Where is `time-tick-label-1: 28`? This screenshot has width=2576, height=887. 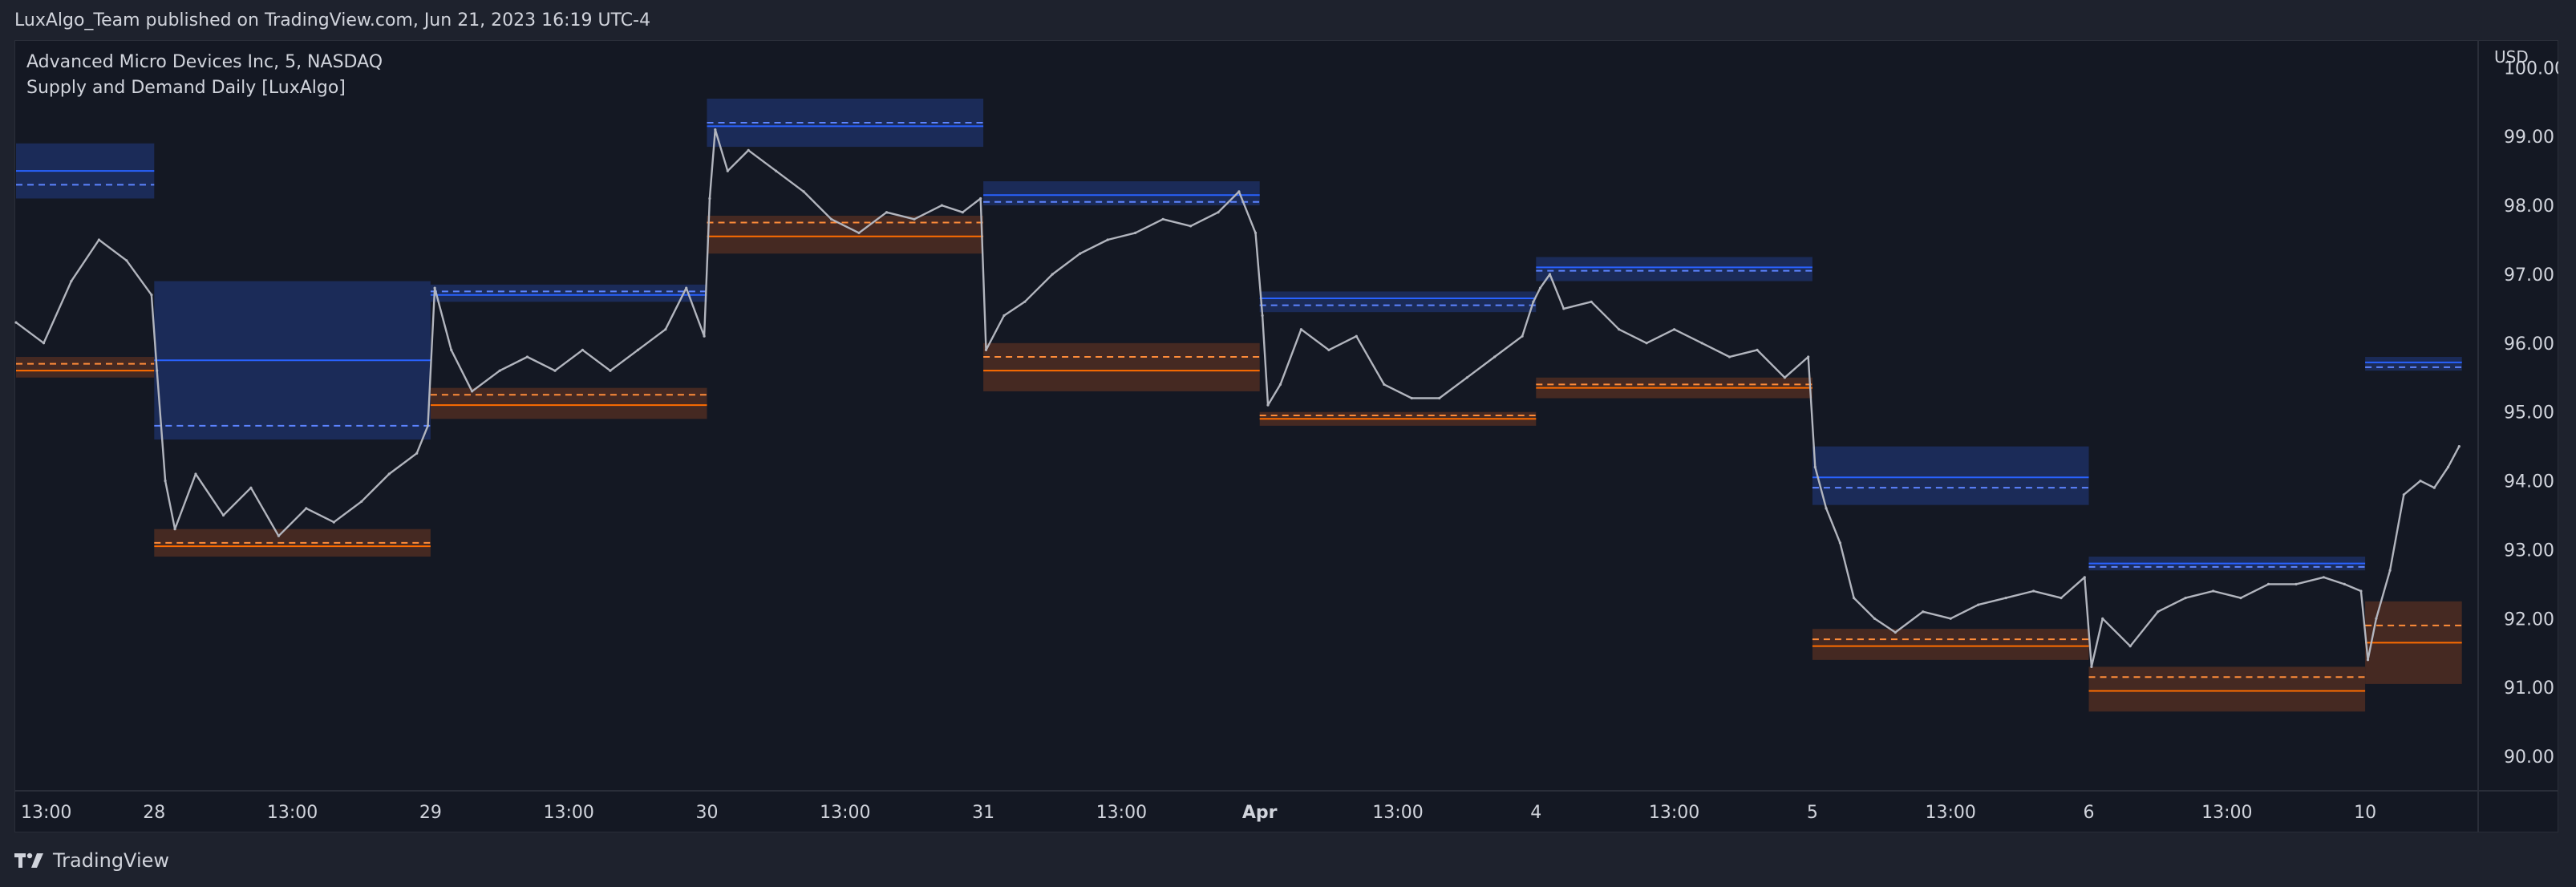
time-tick-label-1: 28 is located at coordinates (154, 813).